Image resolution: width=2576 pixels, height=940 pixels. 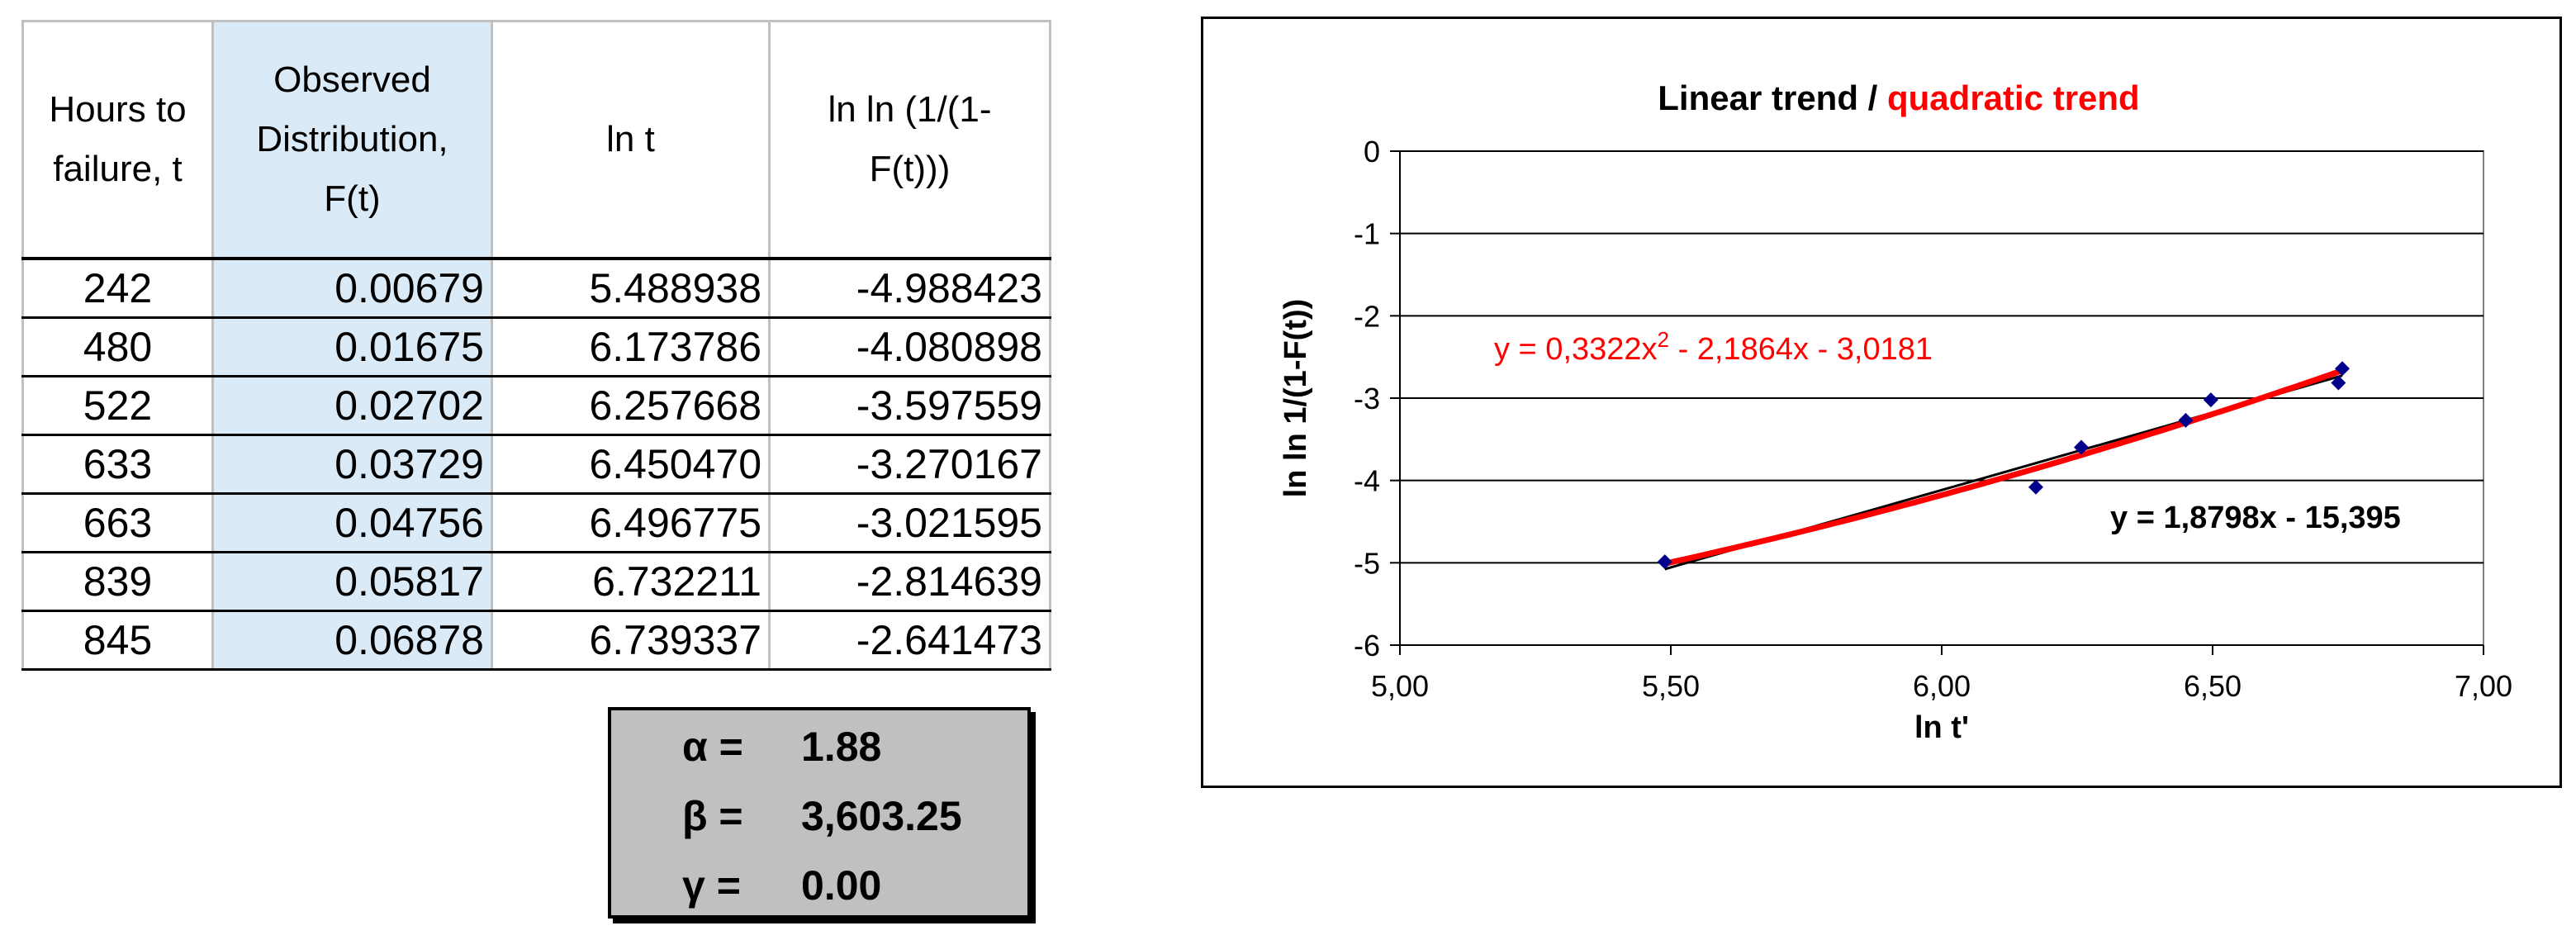 What do you see at coordinates (910, 582) in the screenshot?
I see `cell-ln-ln: -2.814639` at bounding box center [910, 582].